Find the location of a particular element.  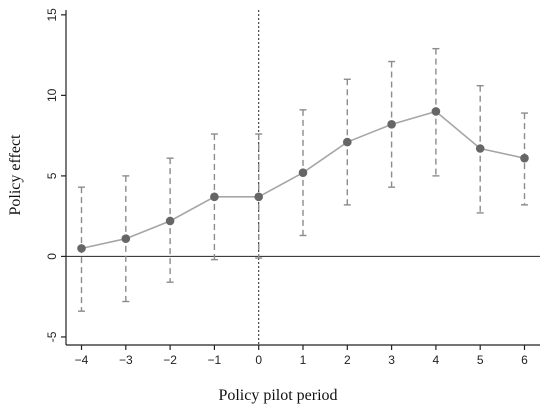

y-tick-label: -5 is located at coordinates (52, 336).